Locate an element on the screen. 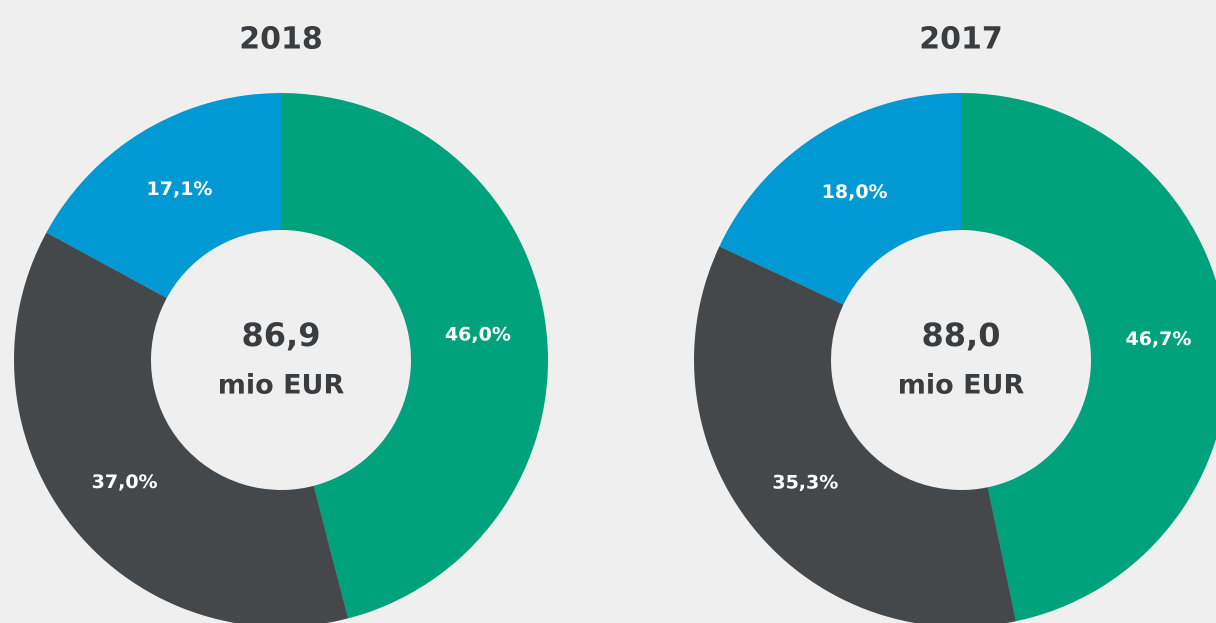 This screenshot has height=623, width=1216. data-label: 18,0% is located at coordinates (855, 192).